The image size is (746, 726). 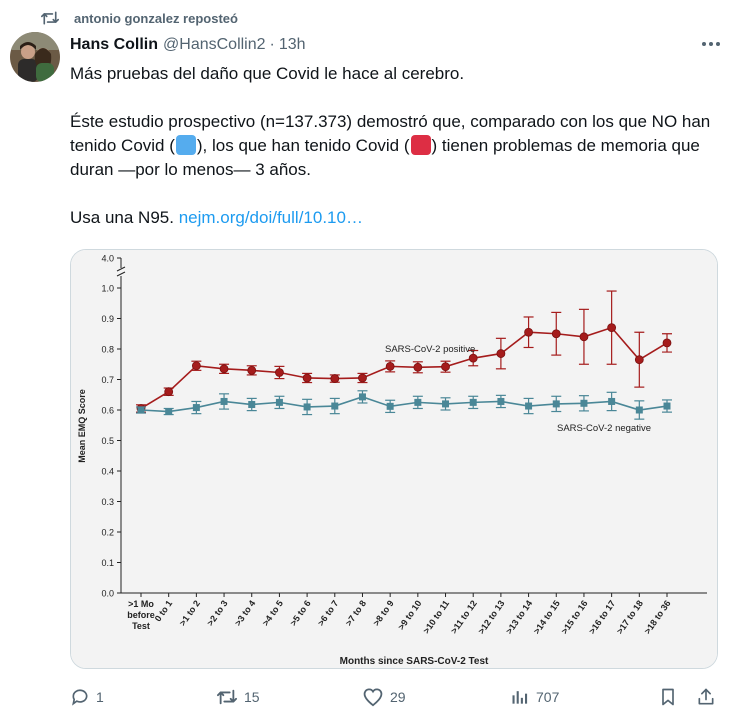 What do you see at coordinates (80, 697) in the screenshot?
I see `reply-icon` at bounding box center [80, 697].